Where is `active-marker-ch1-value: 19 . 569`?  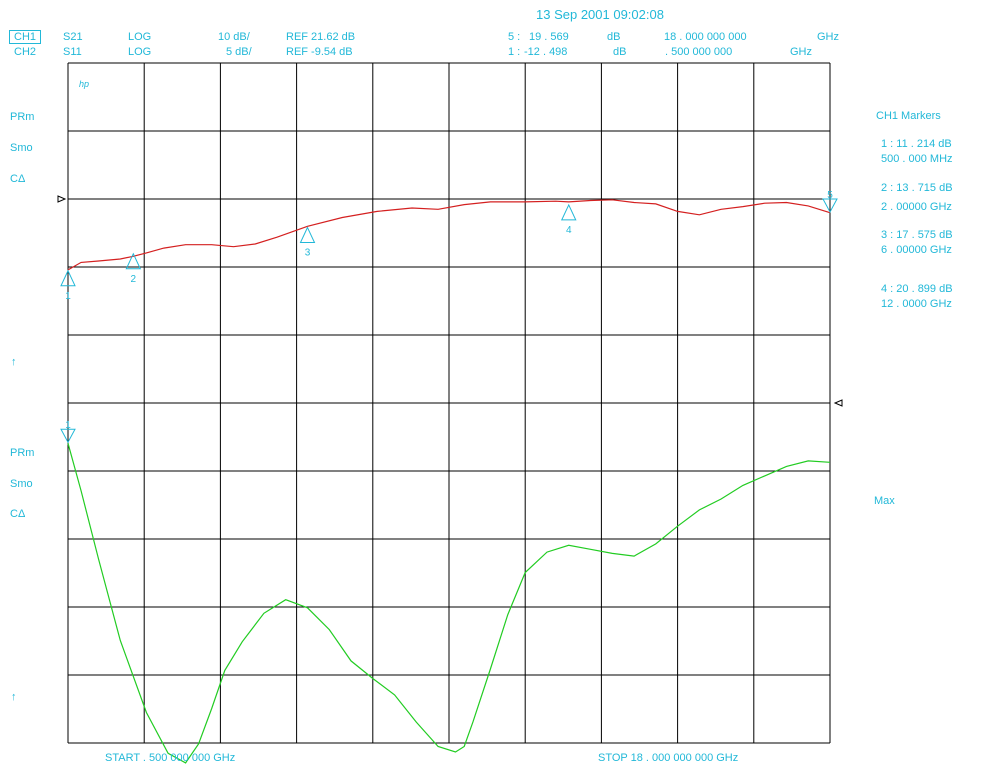 active-marker-ch1-value: 19 . 569 is located at coordinates (549, 37).